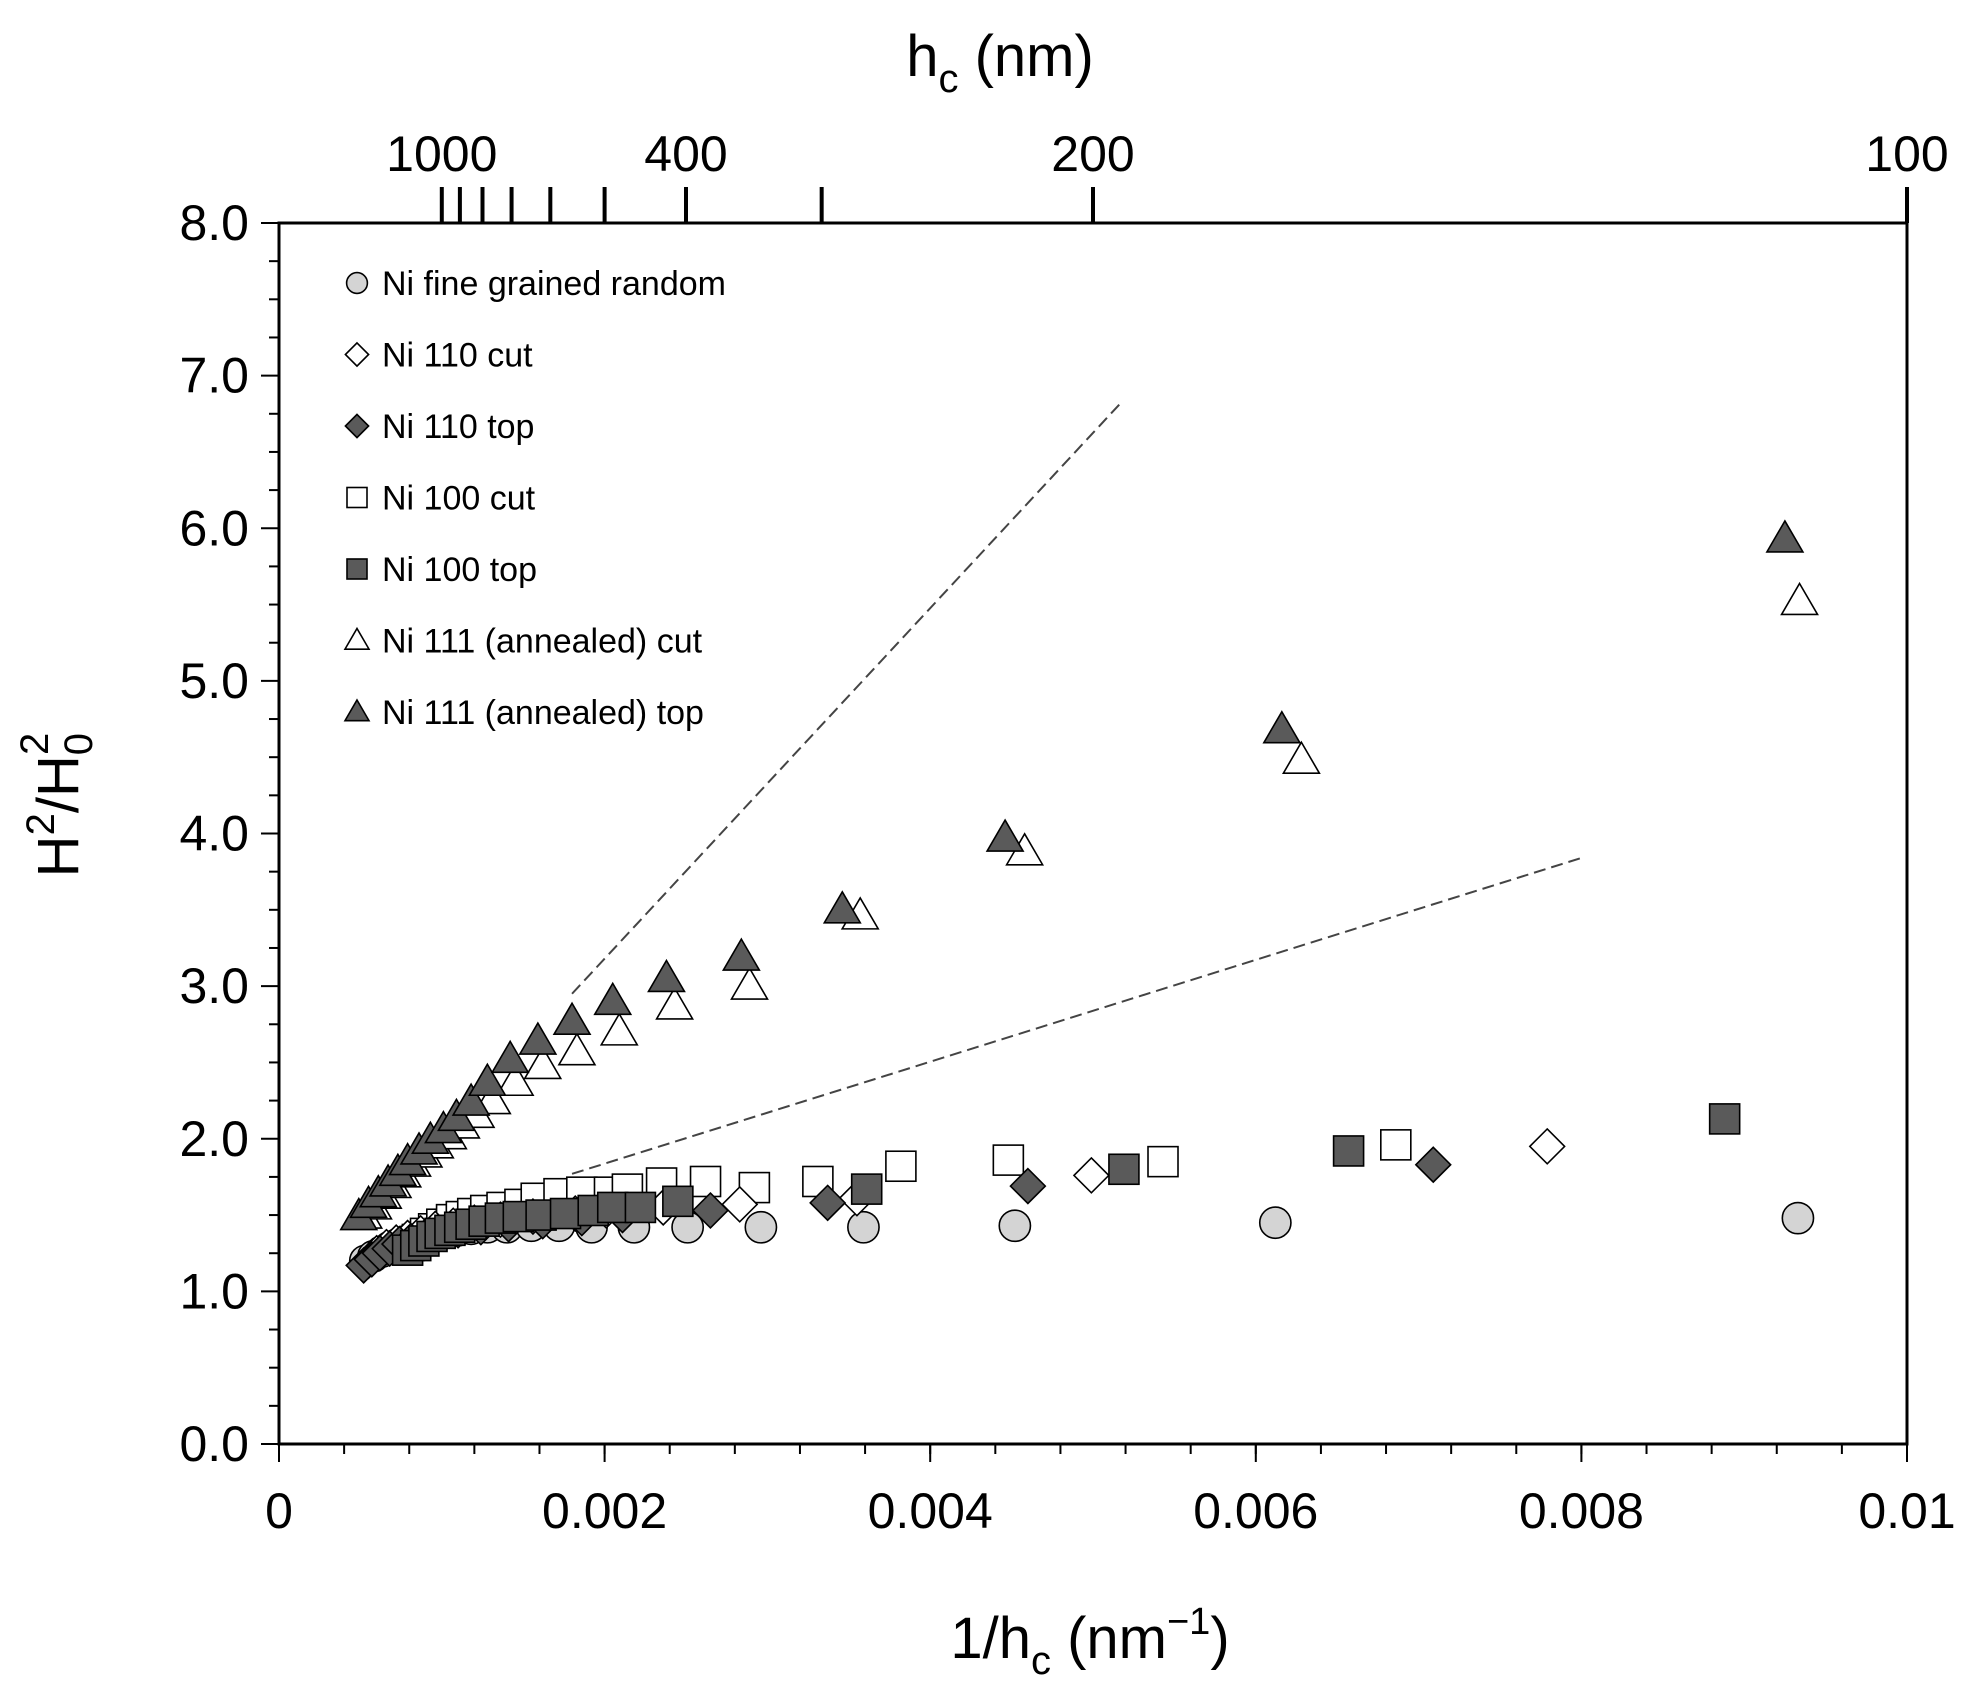 This screenshot has width=1980, height=1693. I want to click on x-tick-label: 0, so click(279, 1511).